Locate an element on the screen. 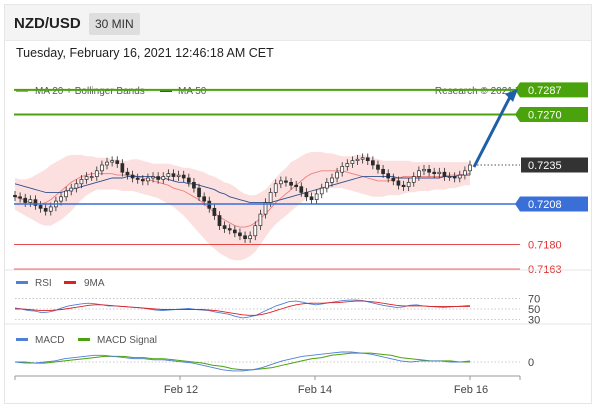 This screenshot has height=408, width=596. legend-swatch-rsi is located at coordinates (22, 282).